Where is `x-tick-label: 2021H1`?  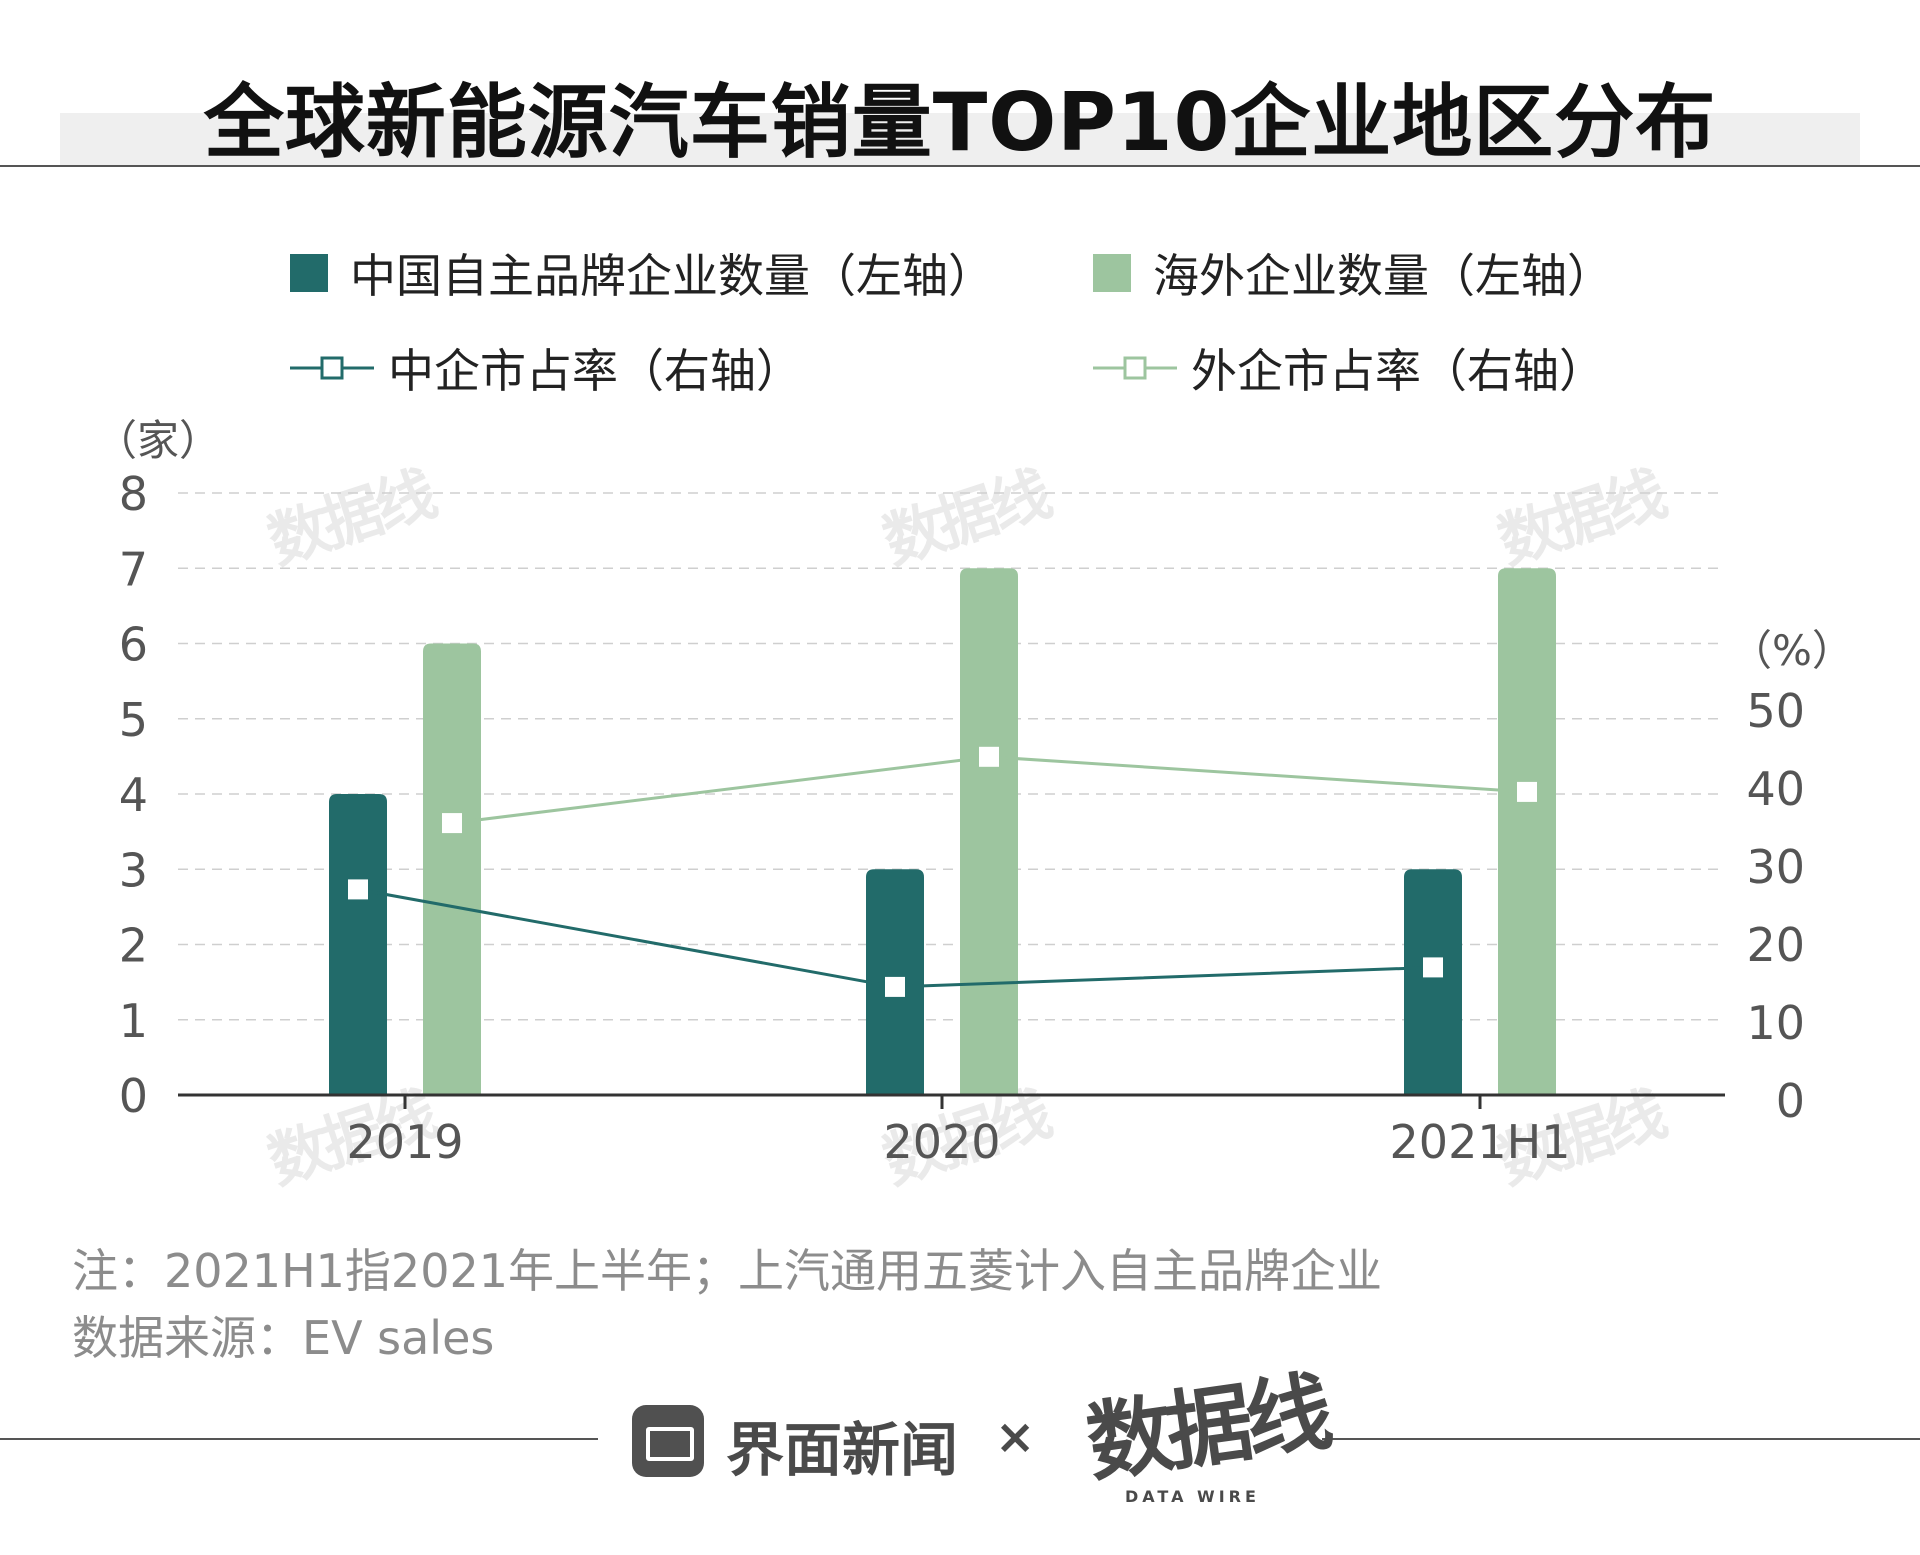
x-tick-label: 2021H1 is located at coordinates (1480, 1142).